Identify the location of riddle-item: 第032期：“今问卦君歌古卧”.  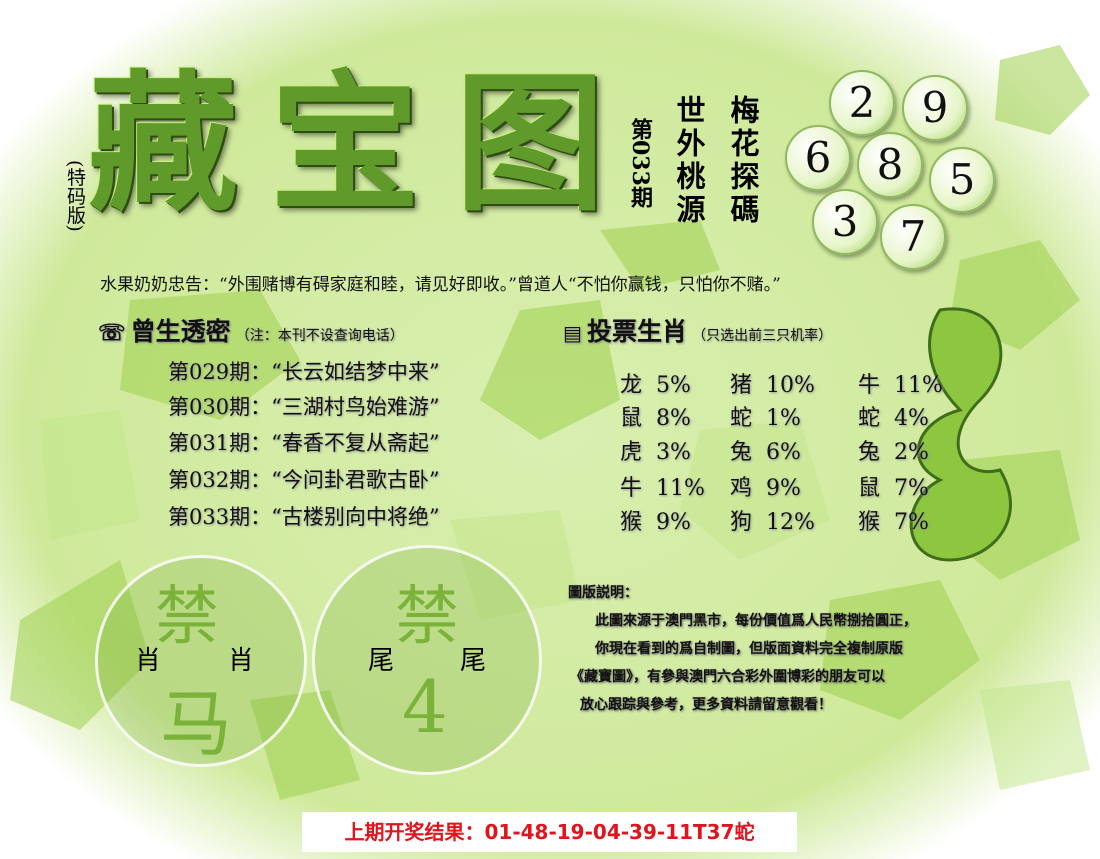
(304, 480).